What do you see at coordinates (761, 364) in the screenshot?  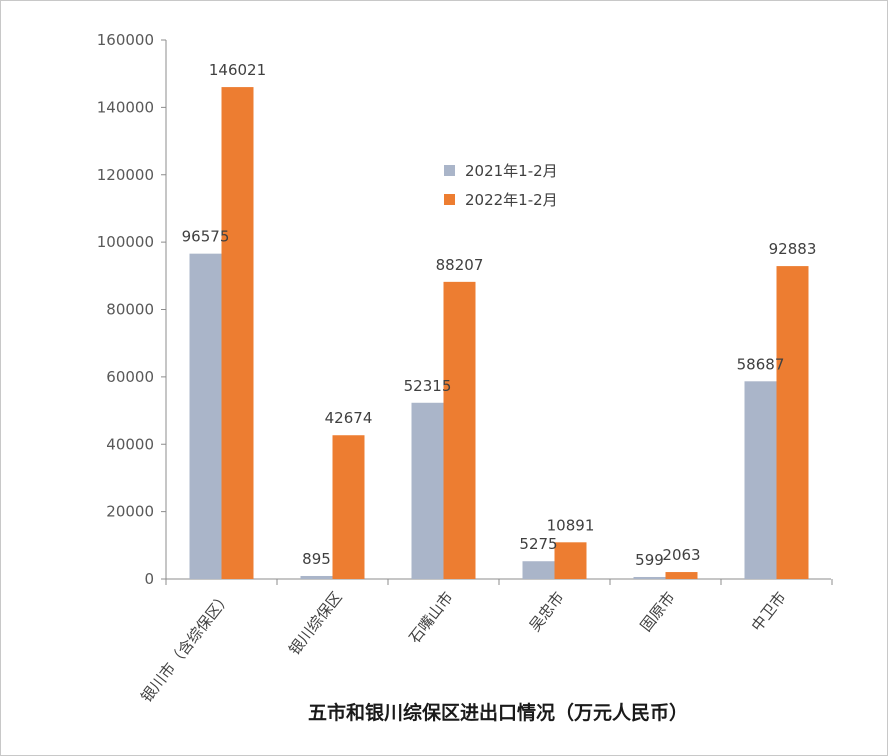 I see `data-label-2021: 58687` at bounding box center [761, 364].